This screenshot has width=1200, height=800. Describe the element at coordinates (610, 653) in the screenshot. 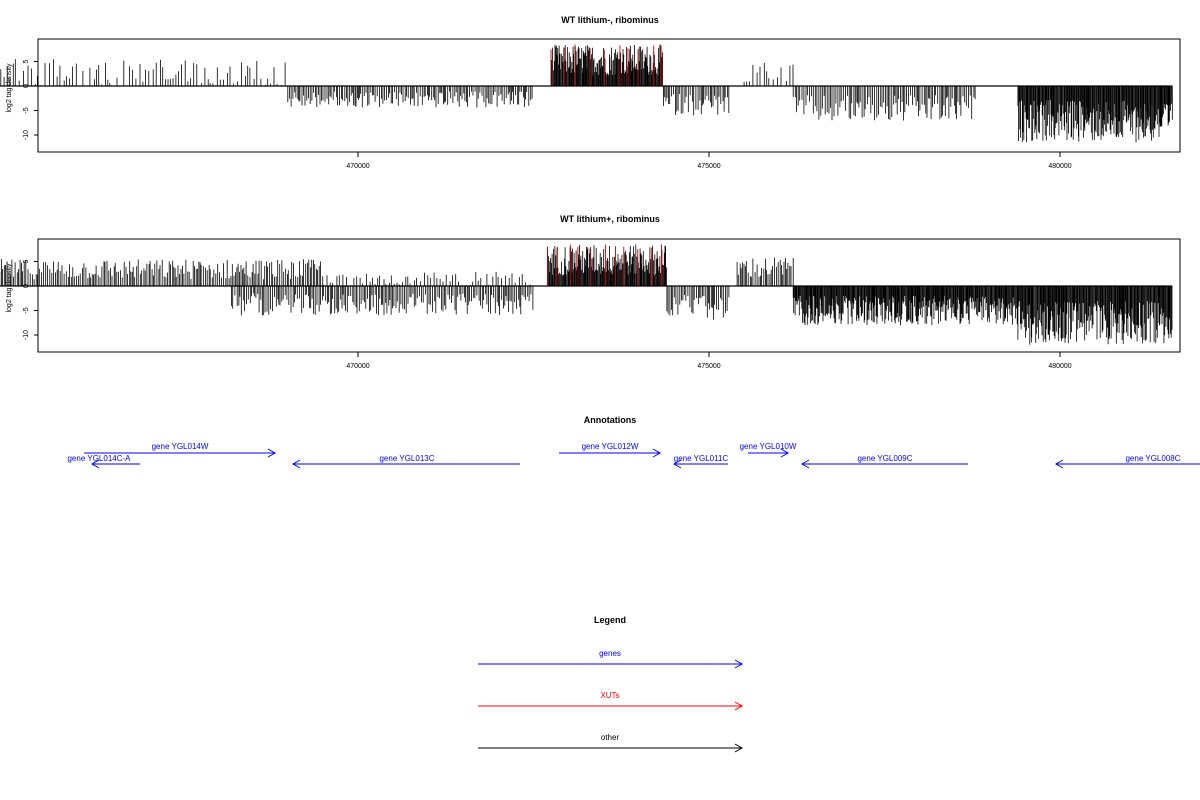

I see `legend-label: genes` at that location.